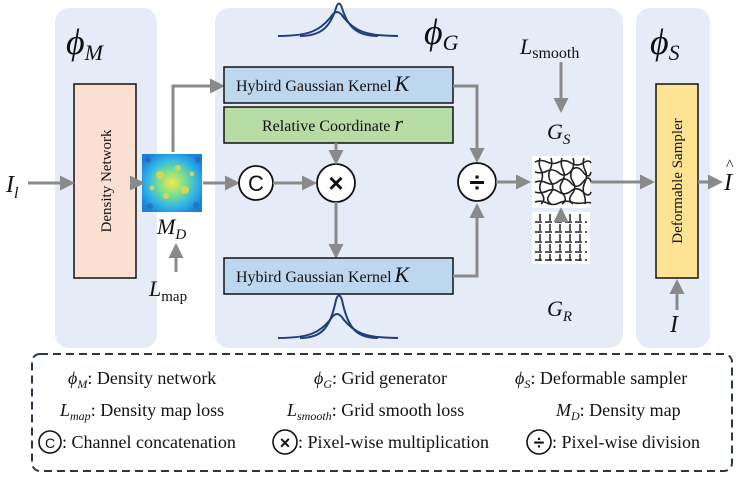 This screenshot has height=477, width=740. What do you see at coordinates (198, 115) in the screenshot?
I see `arrow-map-to-hgk-top` at bounding box center [198, 115].